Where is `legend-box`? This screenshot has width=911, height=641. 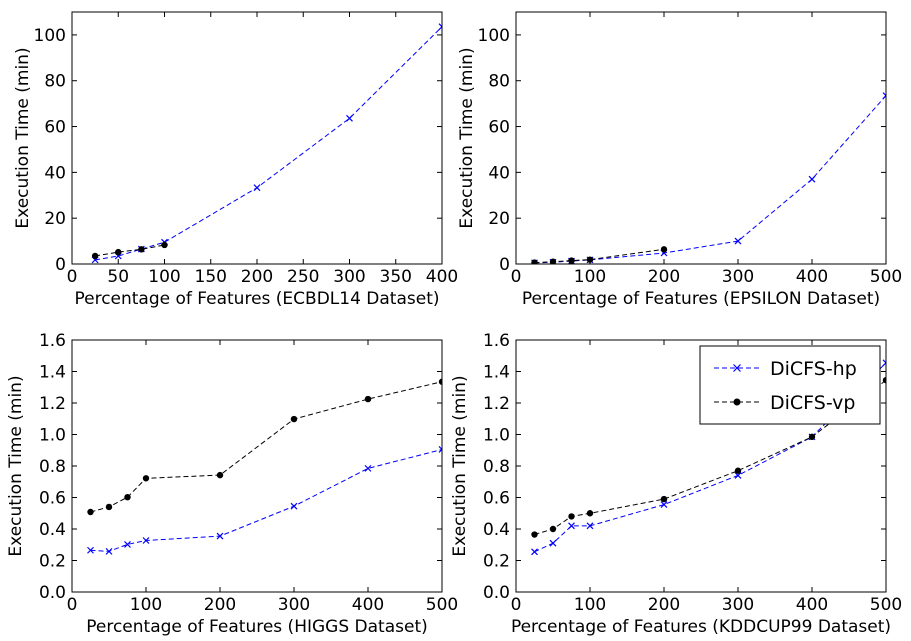
legend-box is located at coordinates (790, 385).